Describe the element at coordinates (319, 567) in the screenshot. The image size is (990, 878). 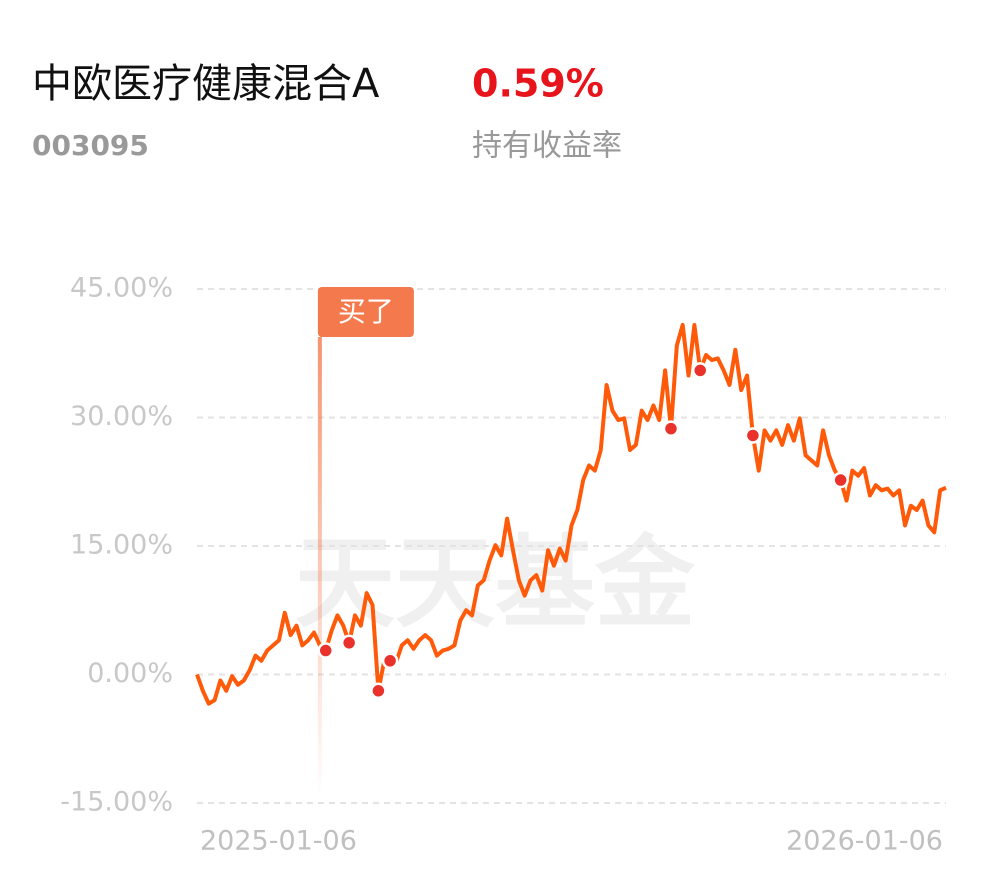
I see `buy-line` at that location.